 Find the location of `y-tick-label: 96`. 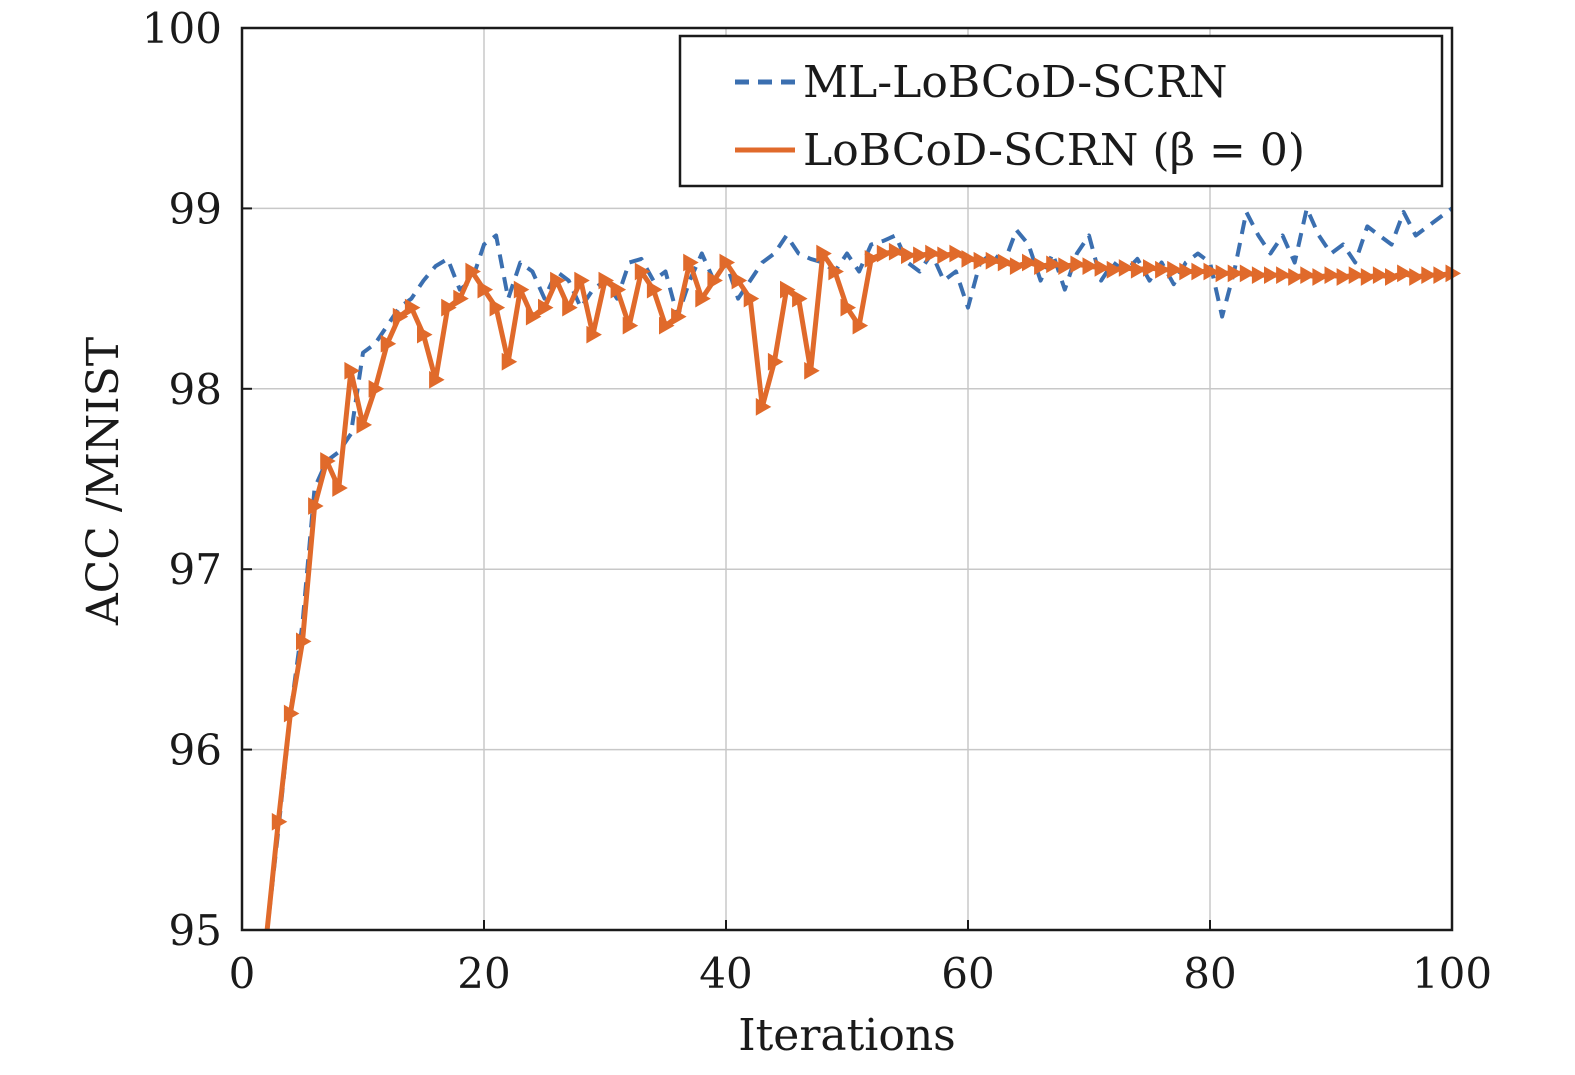

y-tick-label: 96 is located at coordinates (195, 750).